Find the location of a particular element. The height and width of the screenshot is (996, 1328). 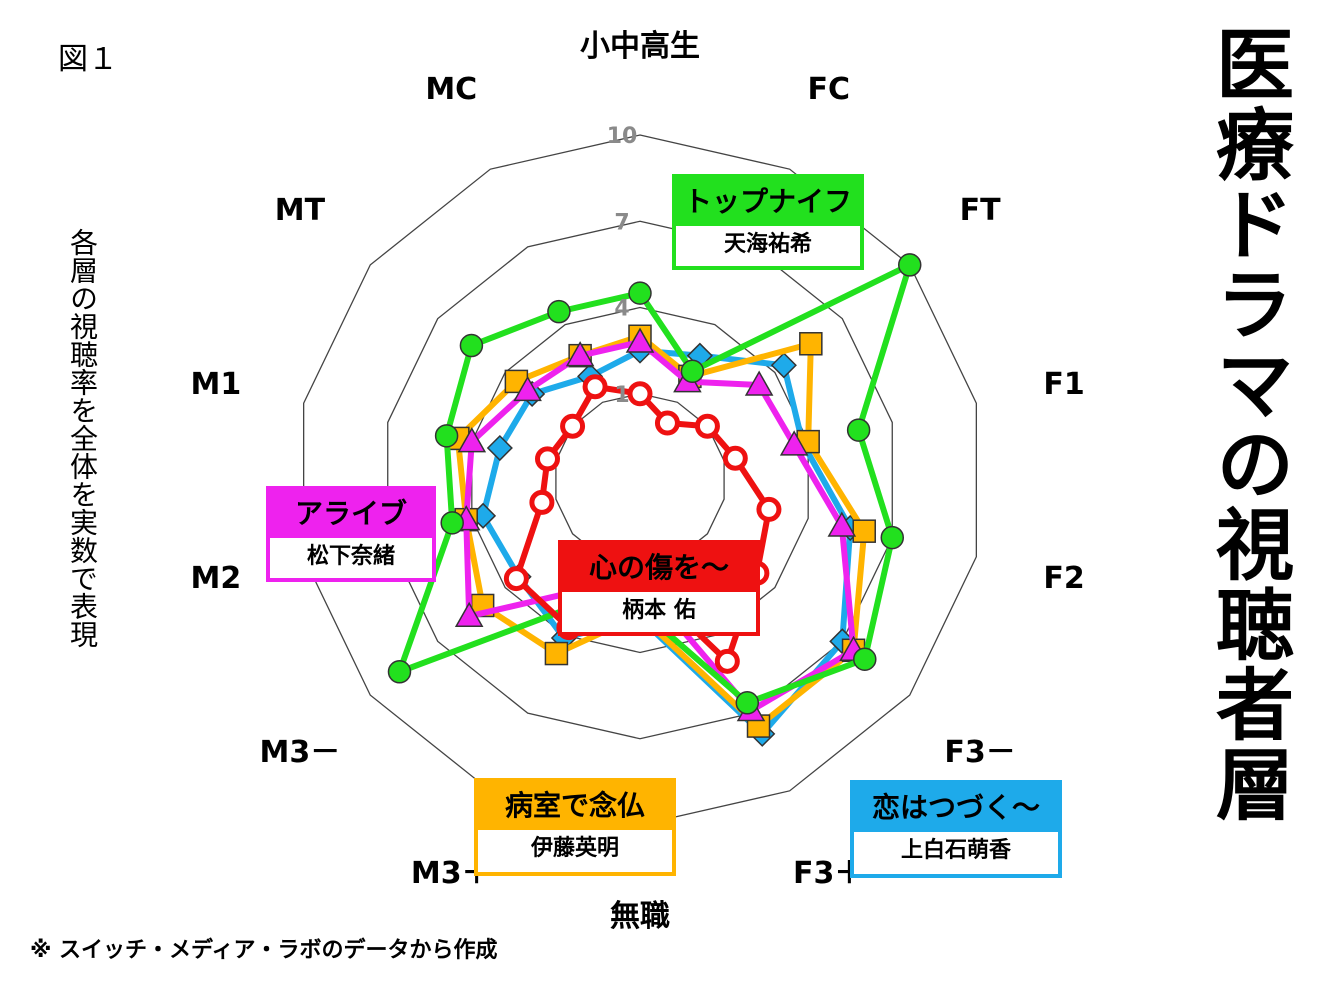

figure-label: 図１ is located at coordinates (88, 59).